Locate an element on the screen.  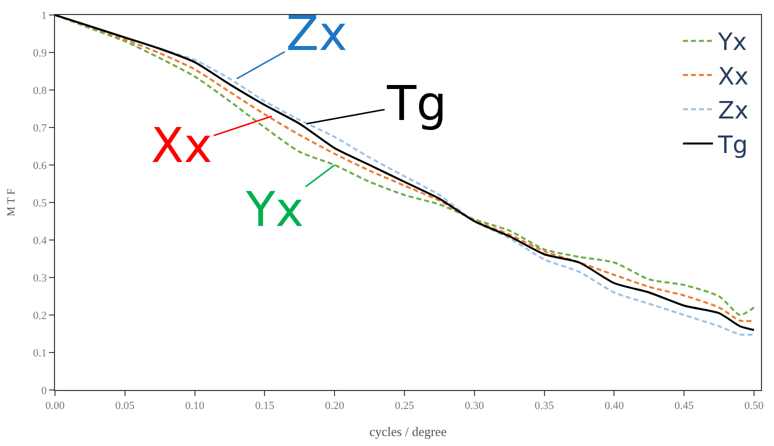
x-tick-label: 0.20 is located at coordinates (334, 406).